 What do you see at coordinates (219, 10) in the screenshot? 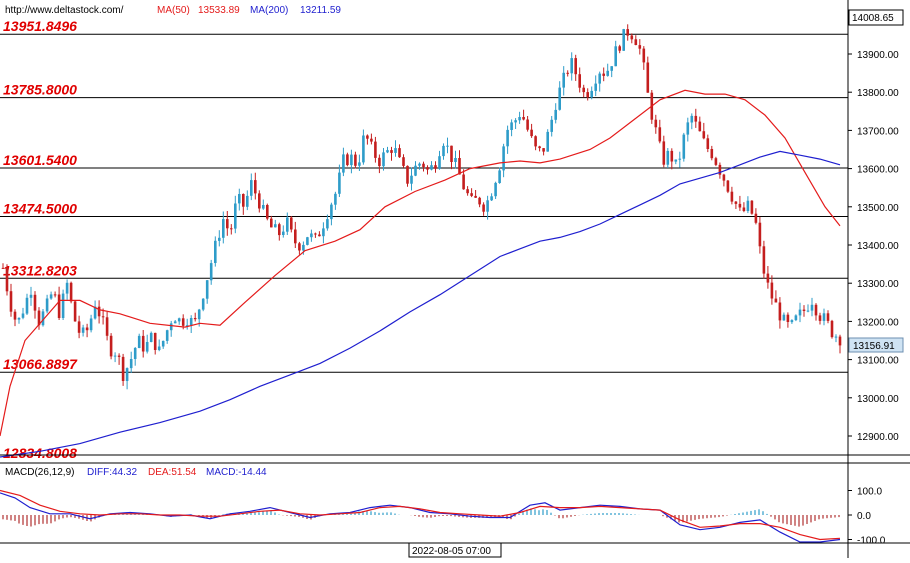
I see `ma50-value: 13533.89` at bounding box center [219, 10].